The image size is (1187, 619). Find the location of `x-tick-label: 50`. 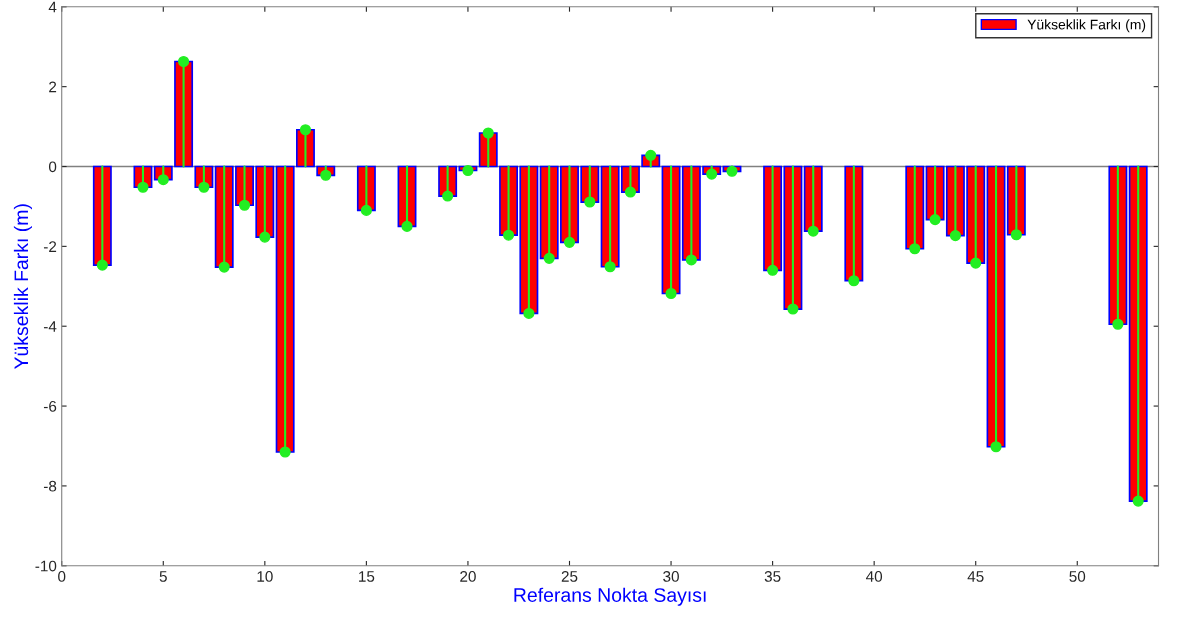

x-tick-label: 50 is located at coordinates (1077, 576).